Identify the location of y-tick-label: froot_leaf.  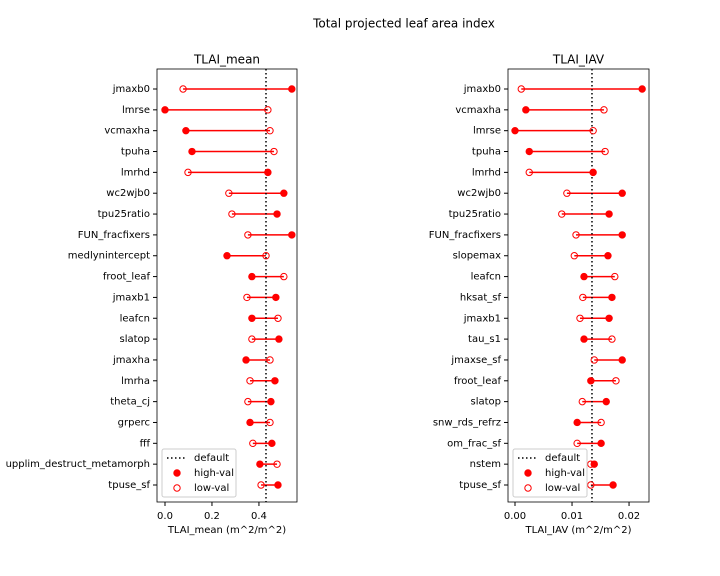
(127, 277).